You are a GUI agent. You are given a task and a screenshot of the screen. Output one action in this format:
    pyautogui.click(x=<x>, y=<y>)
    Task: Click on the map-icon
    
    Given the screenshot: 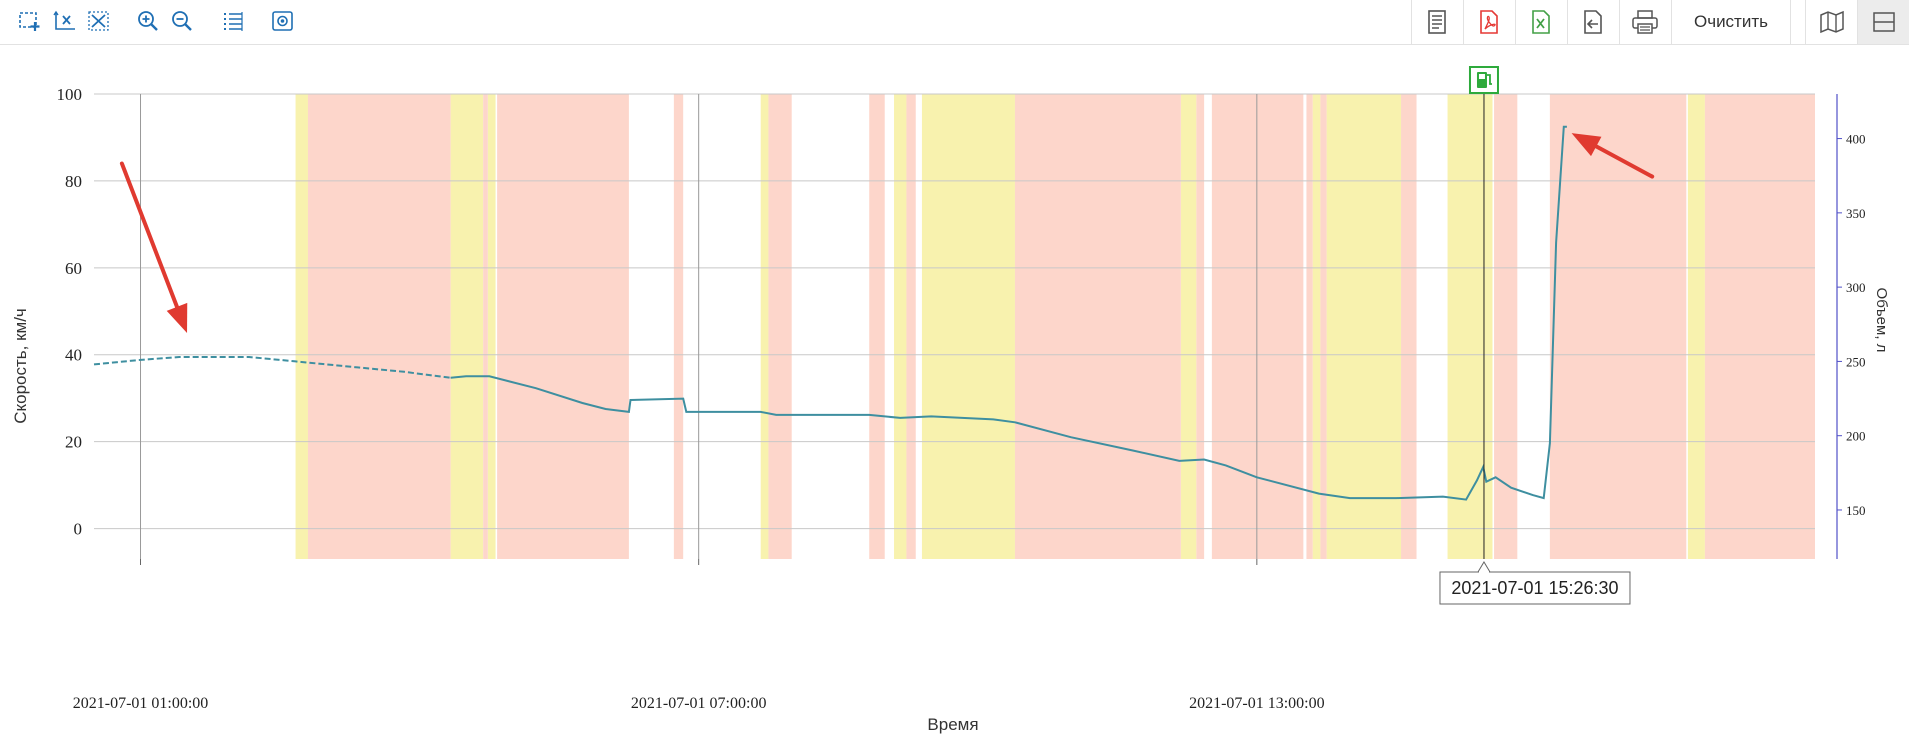 What is the action you would take?
    pyautogui.click(x=1831, y=22)
    